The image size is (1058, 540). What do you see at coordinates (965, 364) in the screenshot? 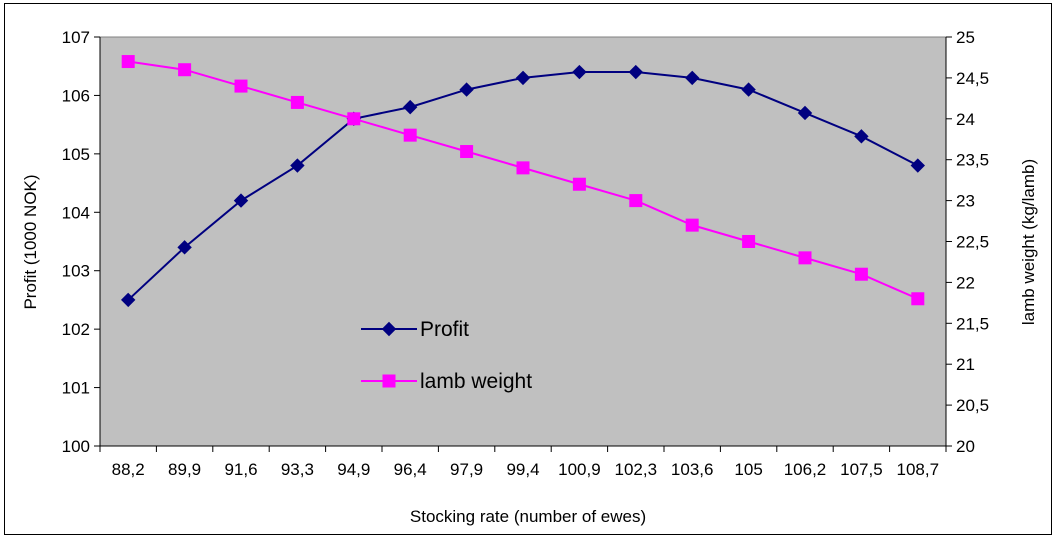
I see `y-right-tick-label: 21` at bounding box center [965, 364].